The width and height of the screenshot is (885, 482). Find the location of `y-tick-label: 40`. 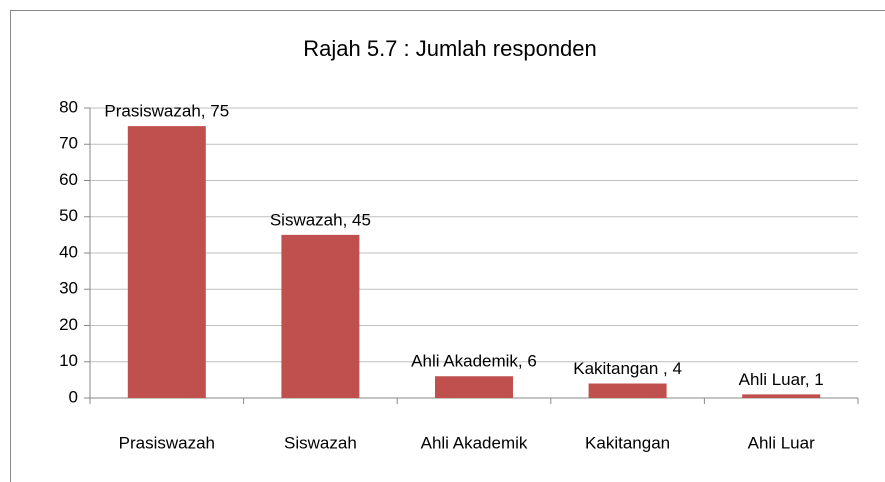

y-tick-label: 40 is located at coordinates (68, 251).